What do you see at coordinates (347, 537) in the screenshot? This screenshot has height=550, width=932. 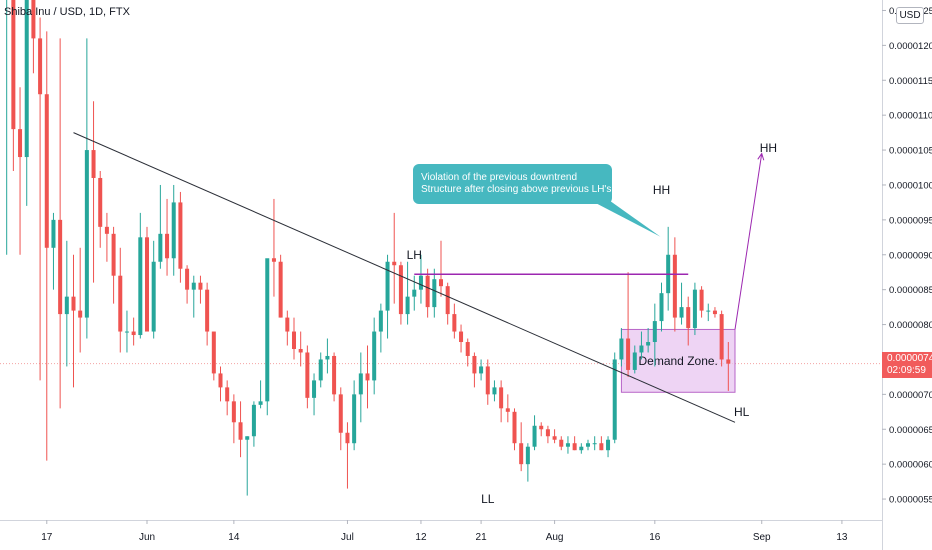 I see `time-tick-label: Jul` at bounding box center [347, 537].